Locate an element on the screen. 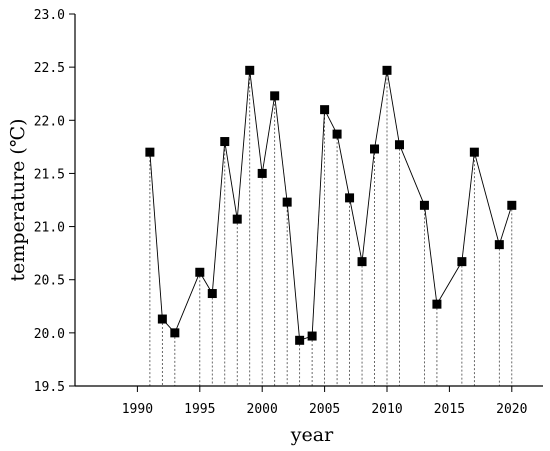  y-tick-label: 20.5 is located at coordinates (49, 281).